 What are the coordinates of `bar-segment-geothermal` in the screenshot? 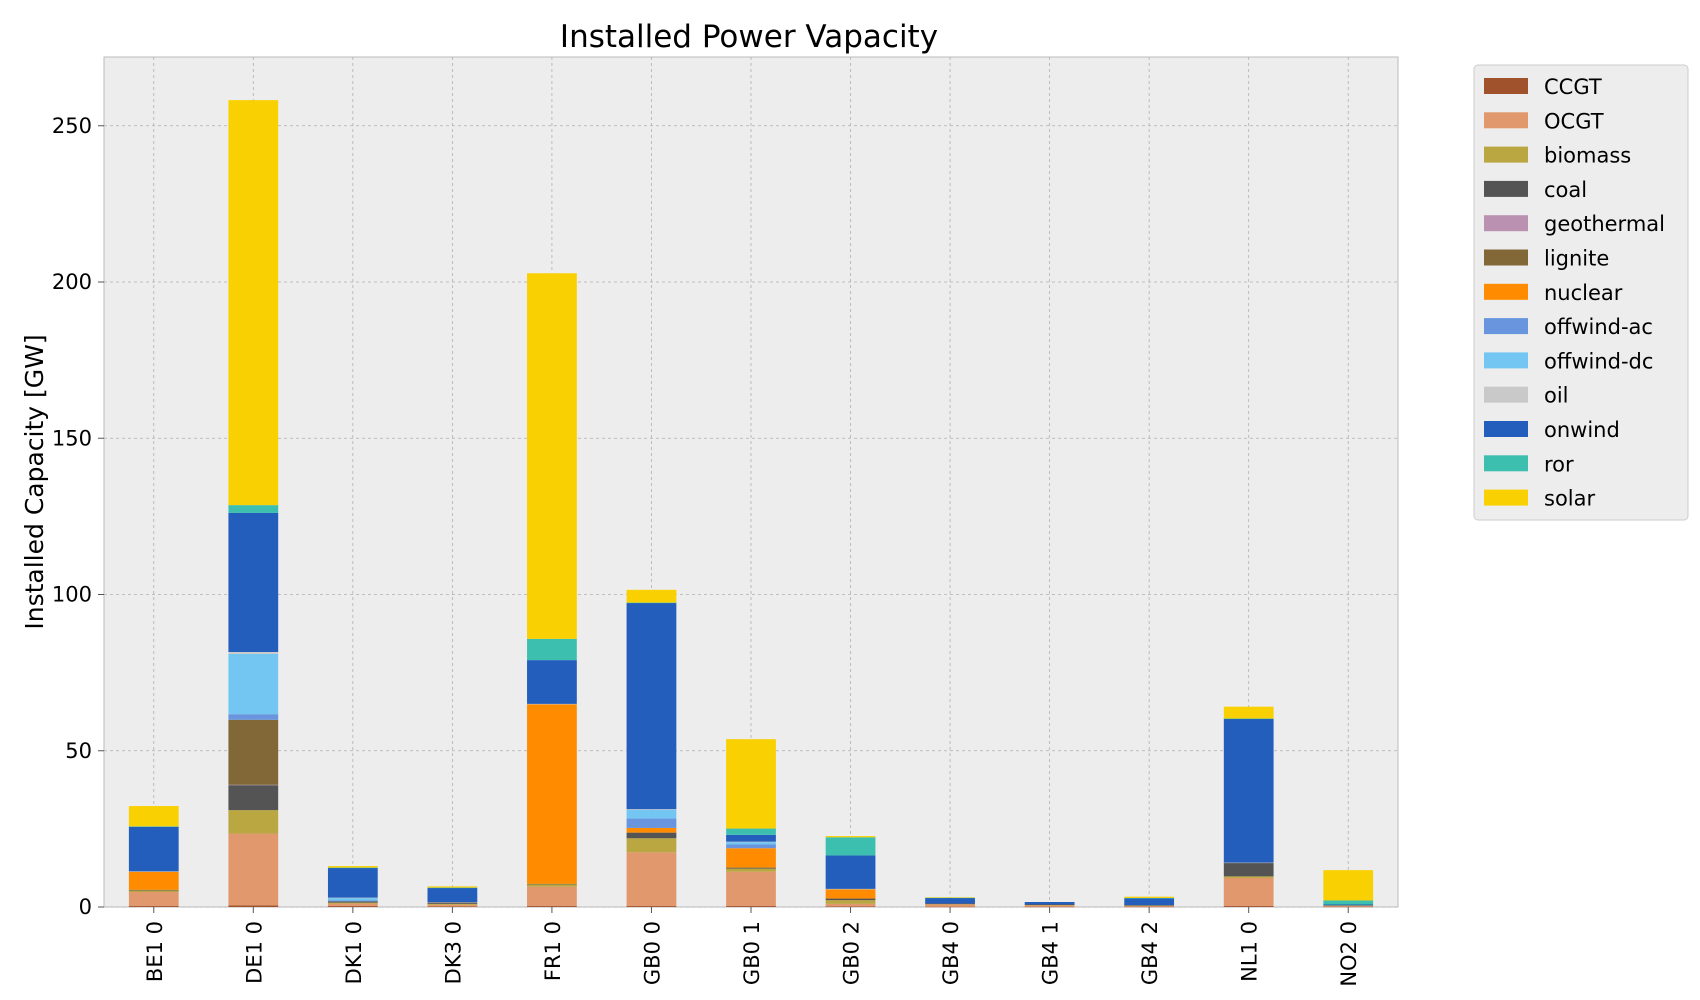 It's located at (253, 785).